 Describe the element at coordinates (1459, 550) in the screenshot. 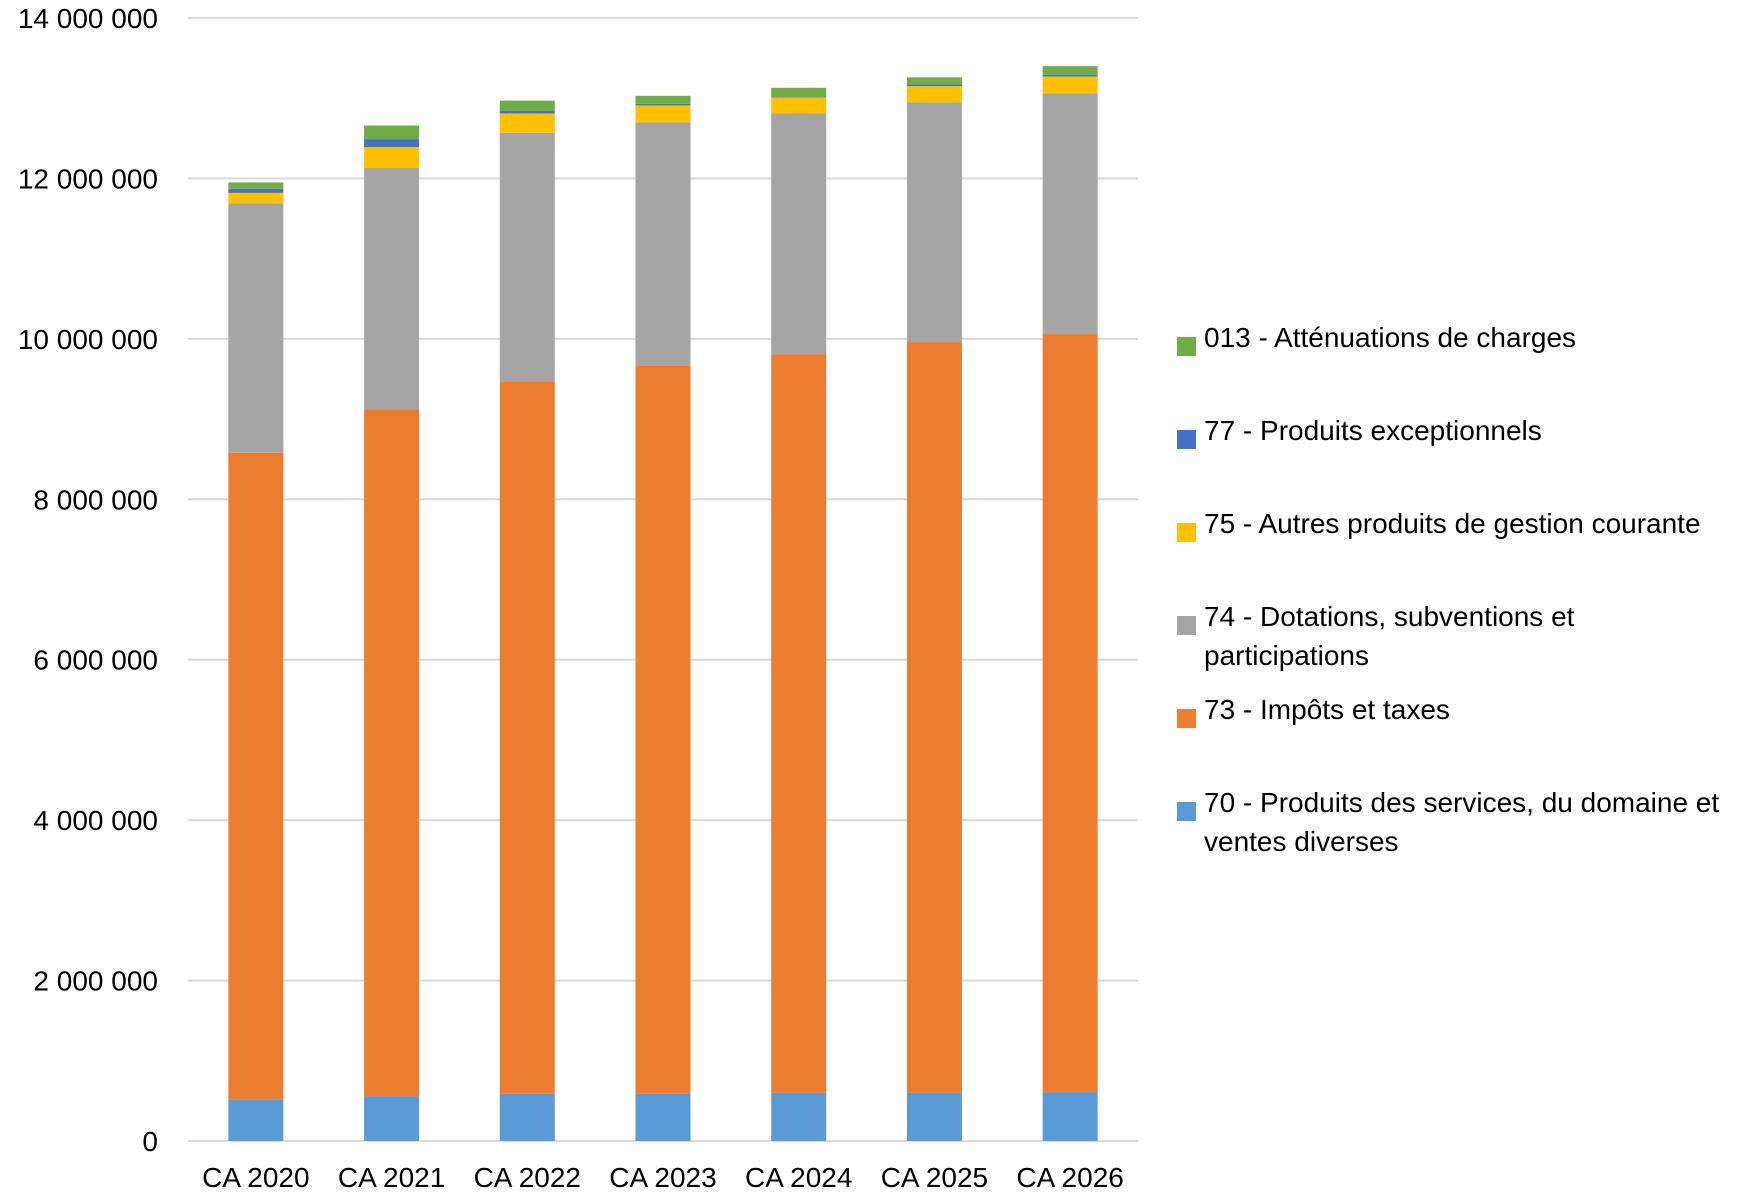

I see `legend-item: 75 - Autres produits de gestion courante` at that location.